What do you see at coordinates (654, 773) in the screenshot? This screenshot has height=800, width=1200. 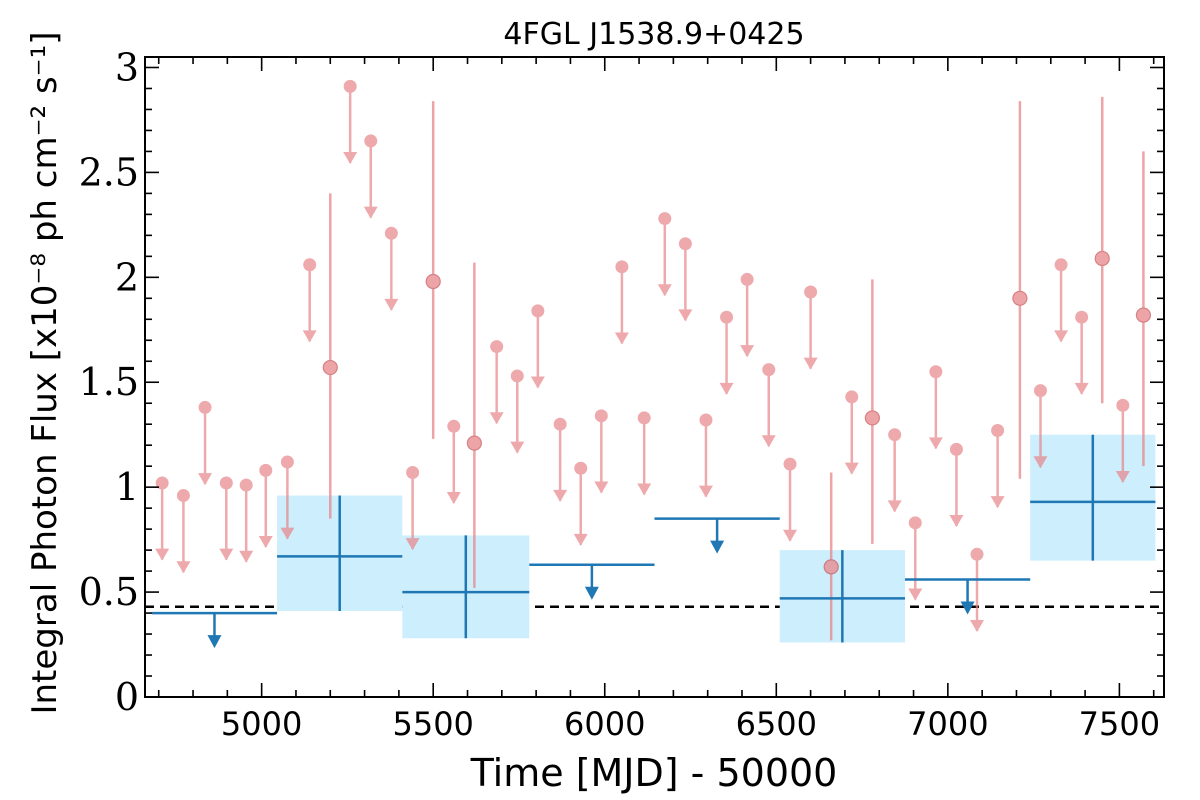 I see `x-axis-label: Time [MJD] - 50000` at bounding box center [654, 773].